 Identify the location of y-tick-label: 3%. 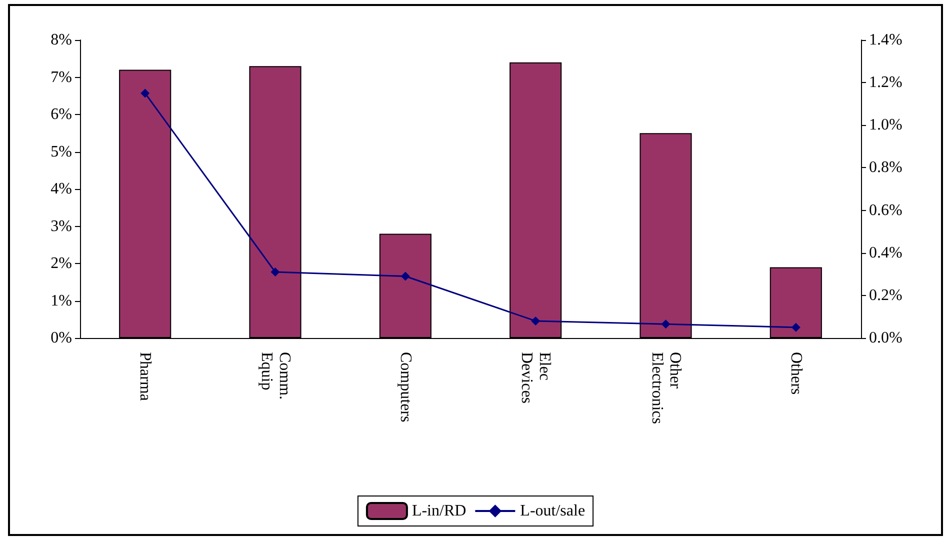
(61, 226).